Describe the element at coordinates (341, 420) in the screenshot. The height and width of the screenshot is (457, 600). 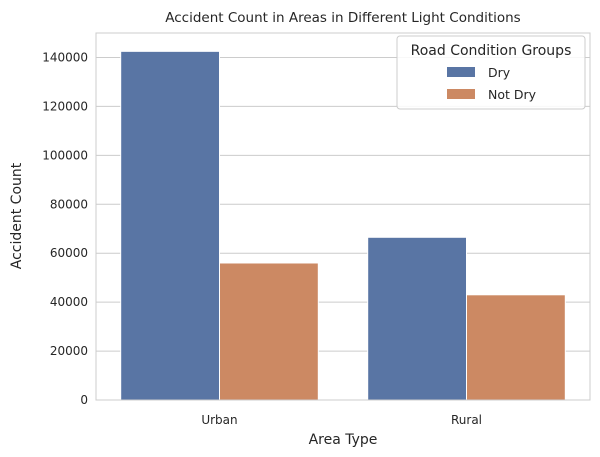
I see `x-axis-ticks: Urban Rural` at that location.